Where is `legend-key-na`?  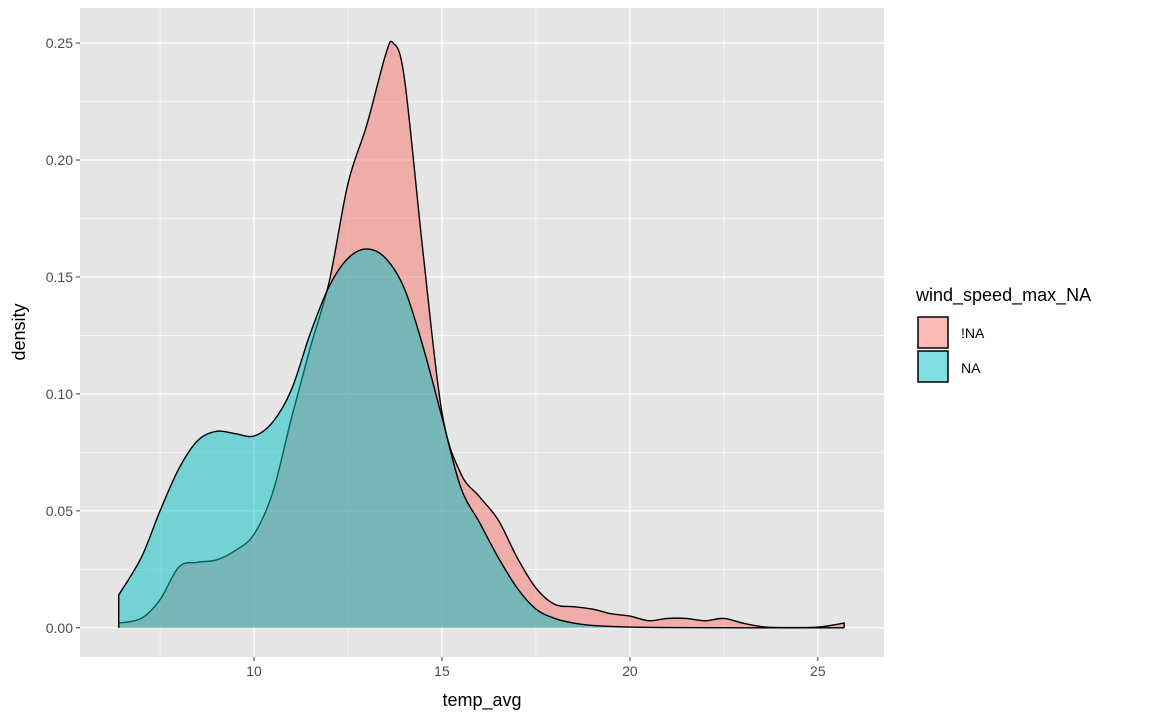
legend-key-na is located at coordinates (933, 366).